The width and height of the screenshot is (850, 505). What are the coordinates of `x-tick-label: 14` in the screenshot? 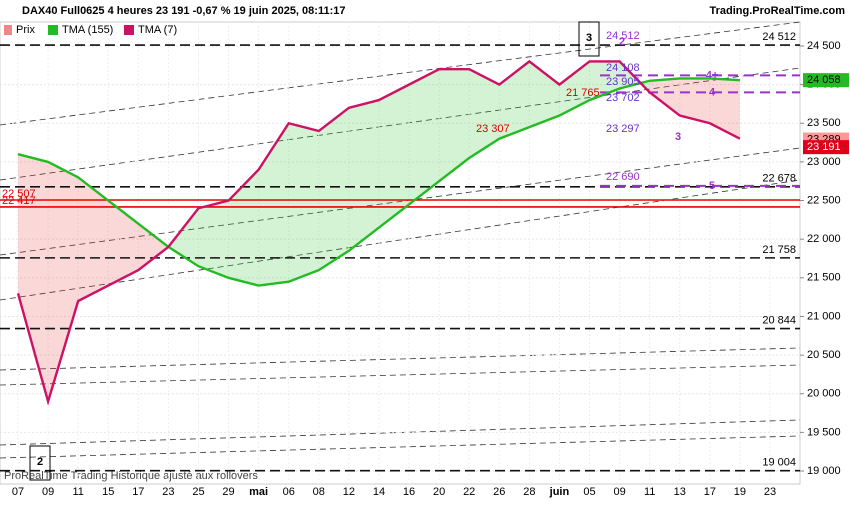 It's located at (379, 492).